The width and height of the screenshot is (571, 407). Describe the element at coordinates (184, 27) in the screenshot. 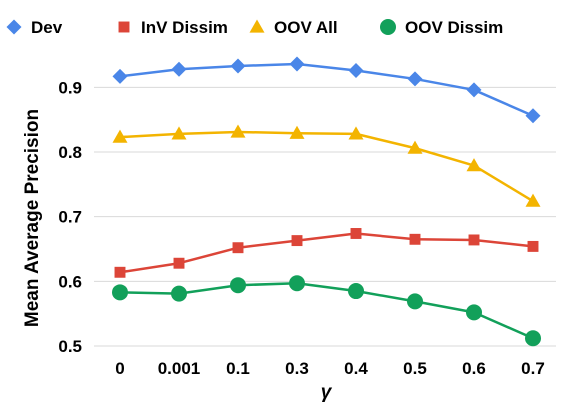

I see `legend-label: InV Dissim` at that location.